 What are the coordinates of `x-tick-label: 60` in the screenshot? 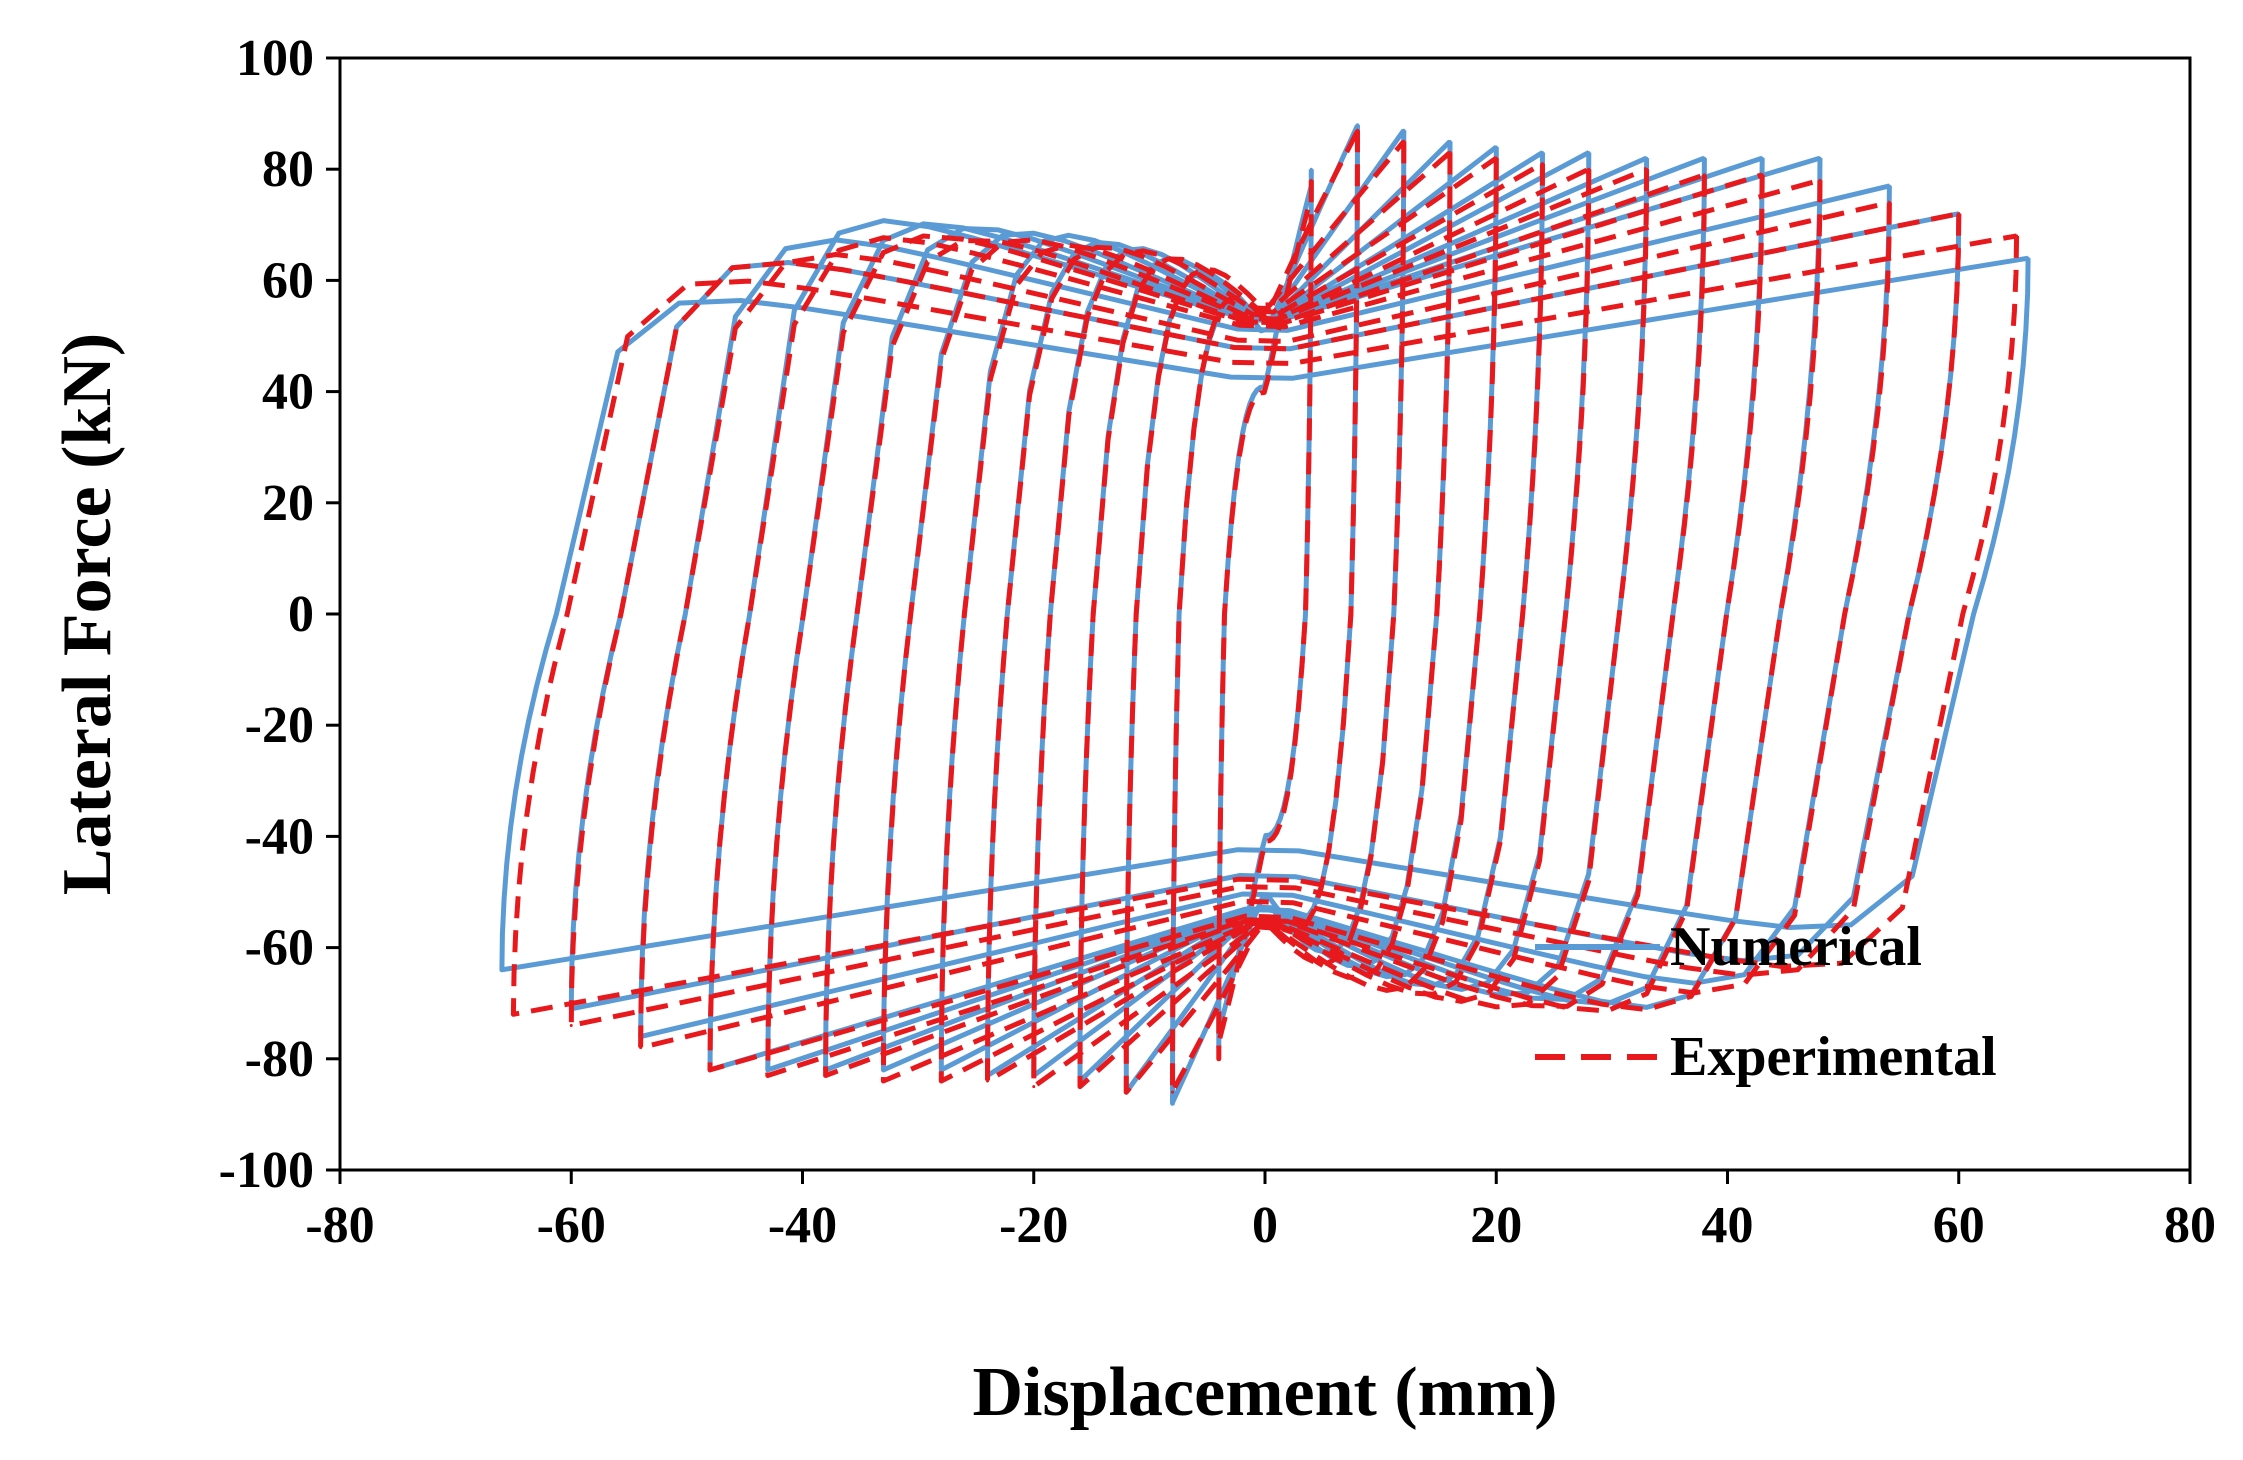 It's located at (1959, 1225).